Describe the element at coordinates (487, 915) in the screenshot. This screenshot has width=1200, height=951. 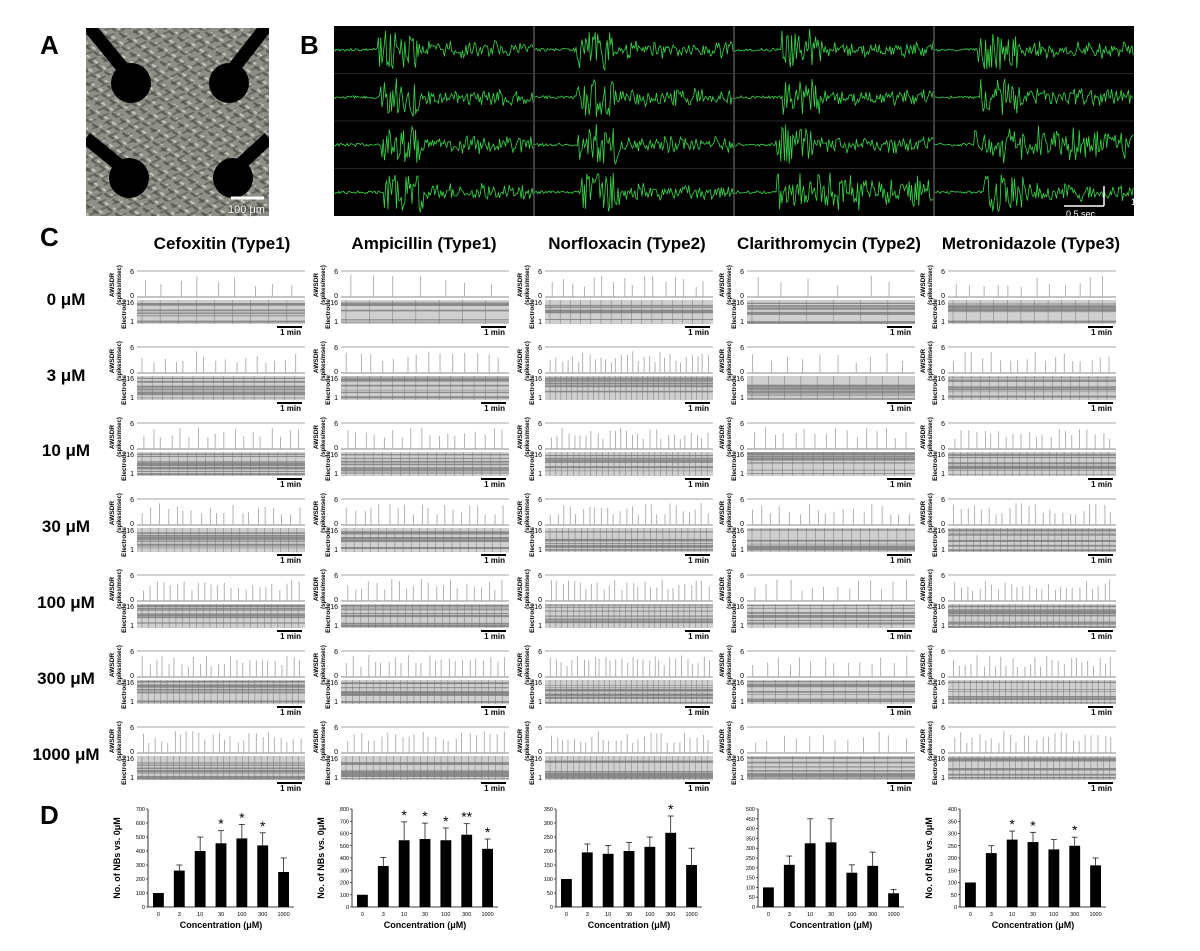
I see `x-tick-label: 1000` at that location.